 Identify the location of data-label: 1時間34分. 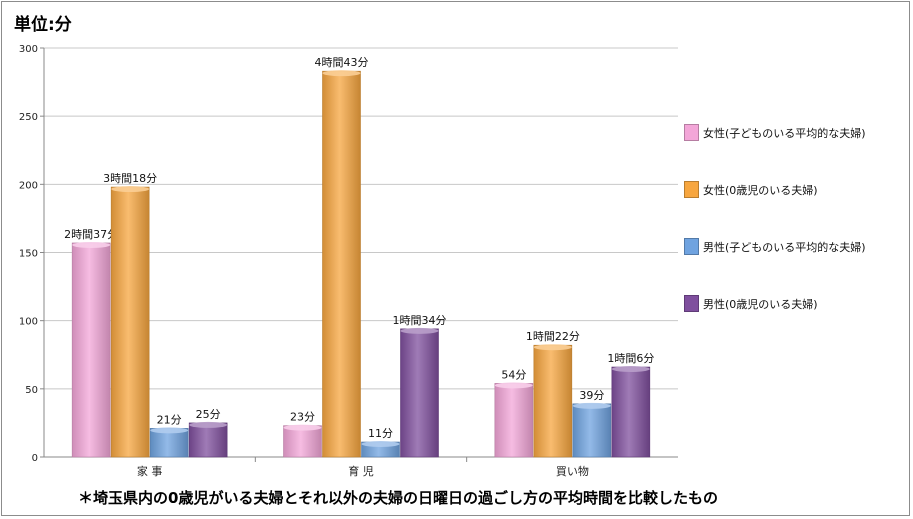
(420, 320).